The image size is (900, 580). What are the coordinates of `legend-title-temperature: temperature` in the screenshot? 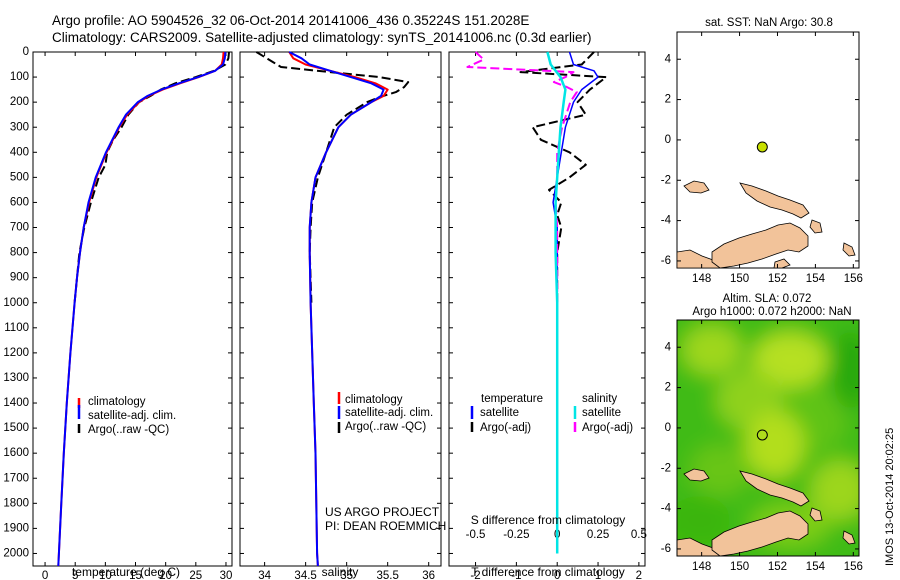 It's located at (512, 399).